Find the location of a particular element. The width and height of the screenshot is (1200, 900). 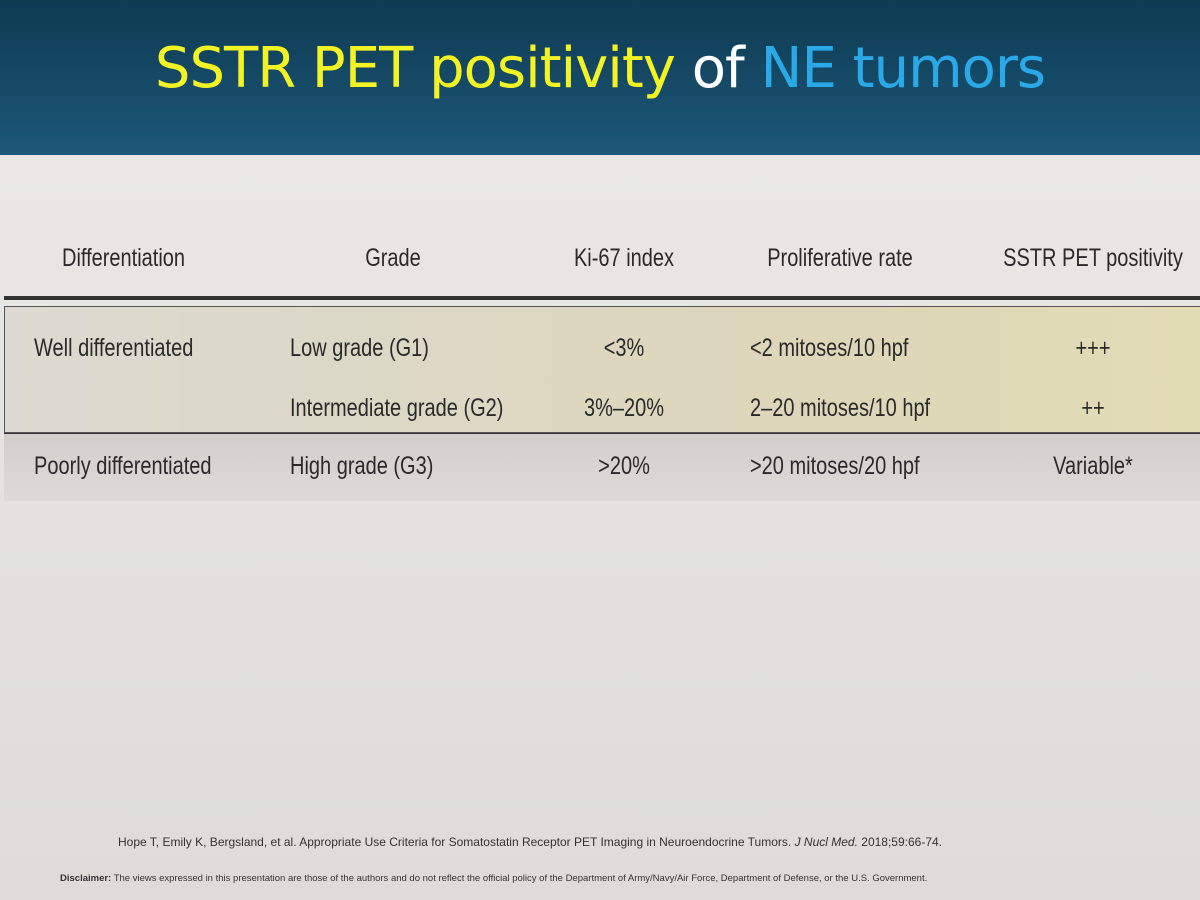

table-cell: High grade (G3) is located at coordinates (362, 466).